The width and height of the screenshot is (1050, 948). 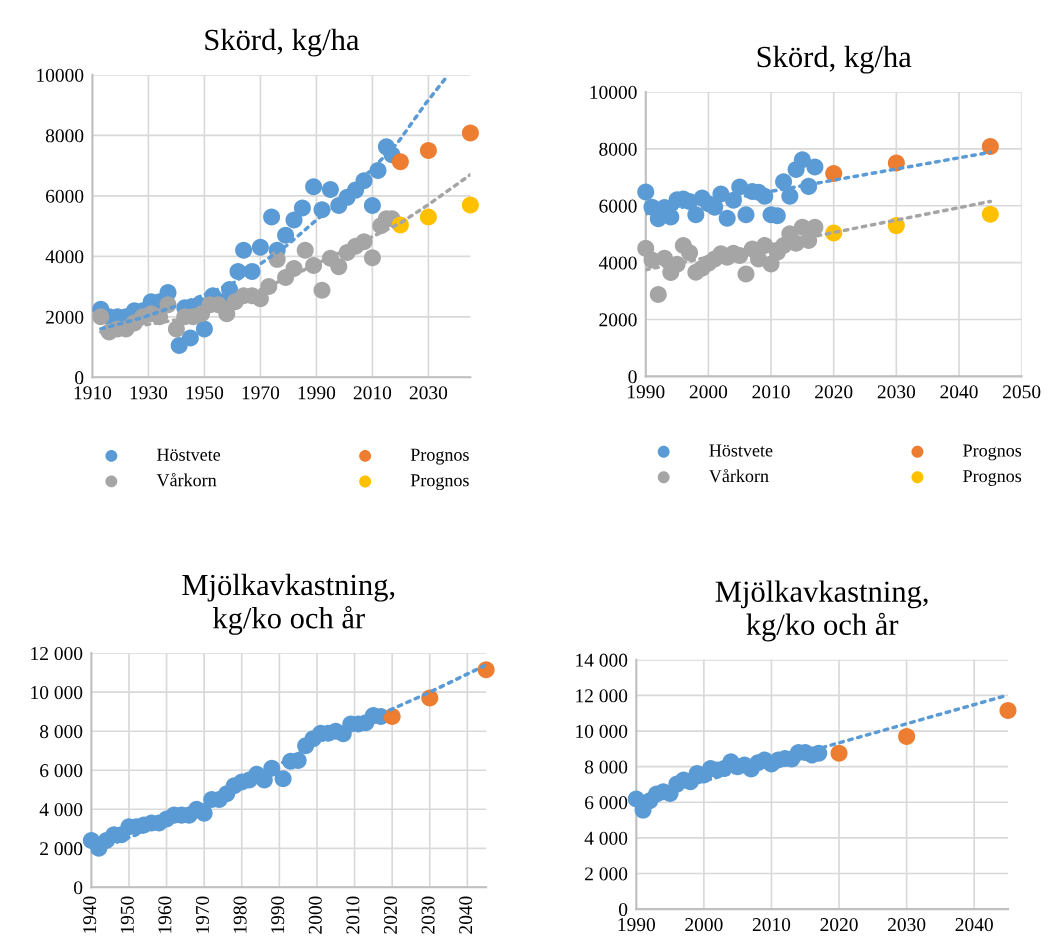 I want to click on y-tick-label: 14 000, so click(x=602, y=660).